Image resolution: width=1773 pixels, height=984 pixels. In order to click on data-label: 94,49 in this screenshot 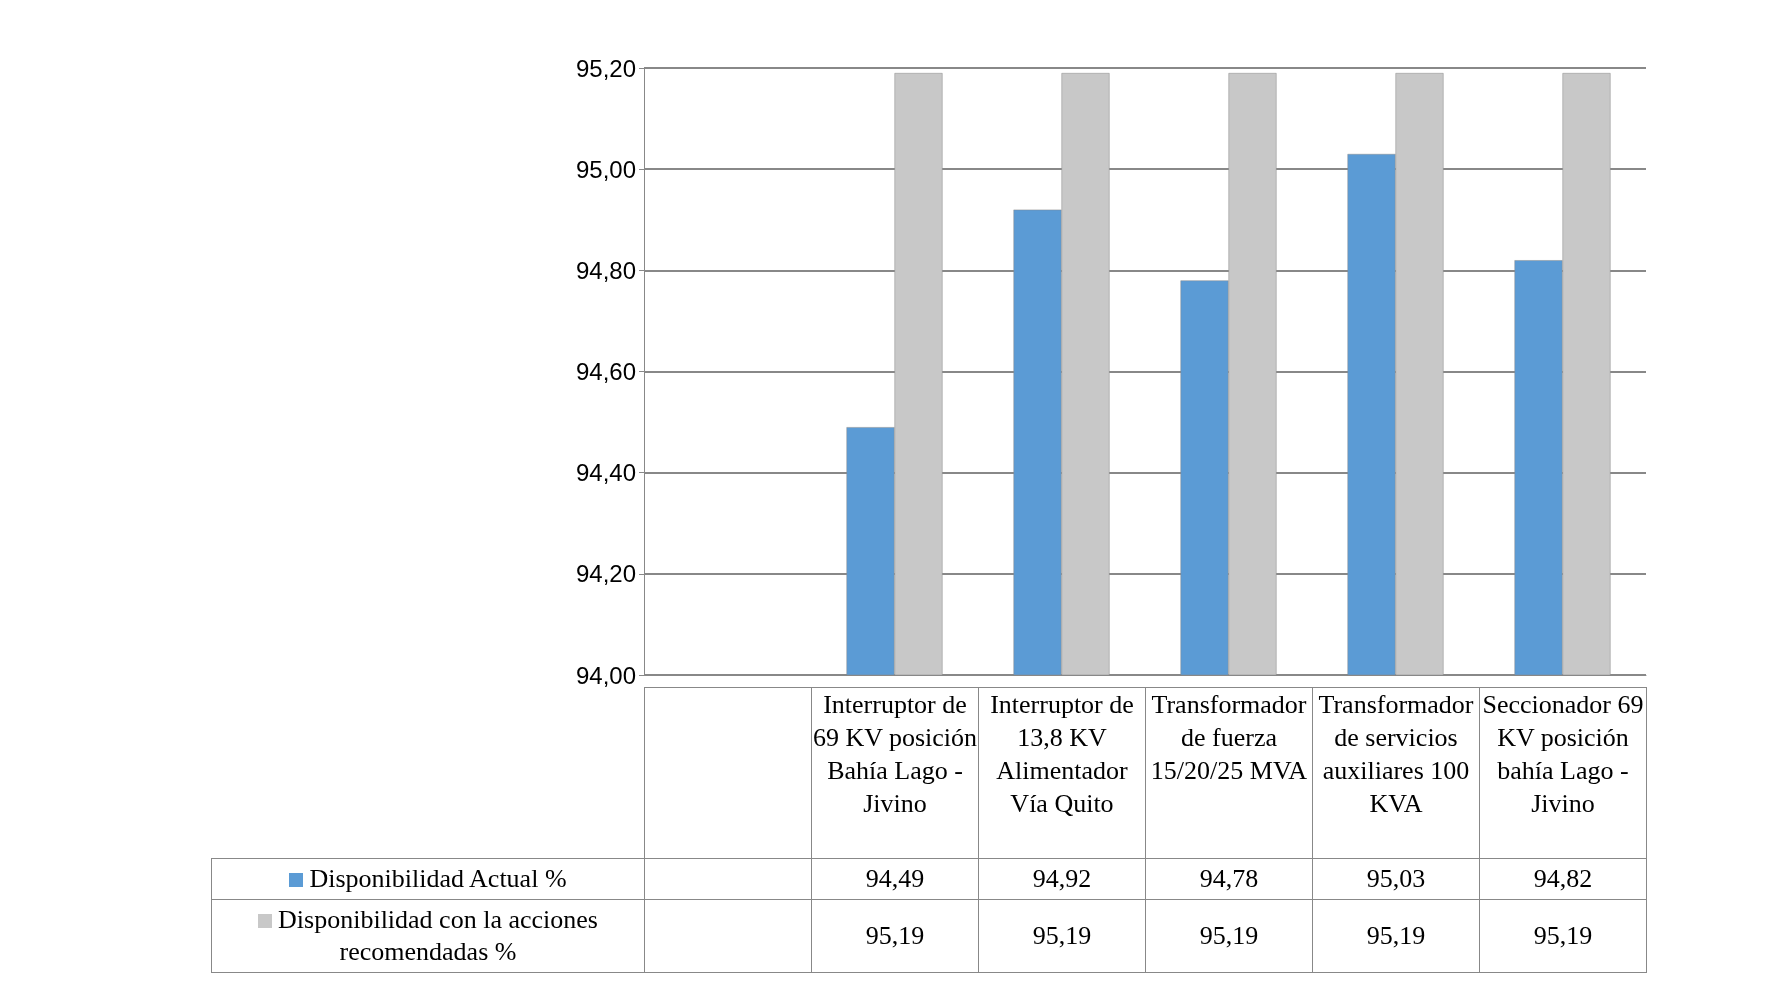, I will do `click(895, 879)`.